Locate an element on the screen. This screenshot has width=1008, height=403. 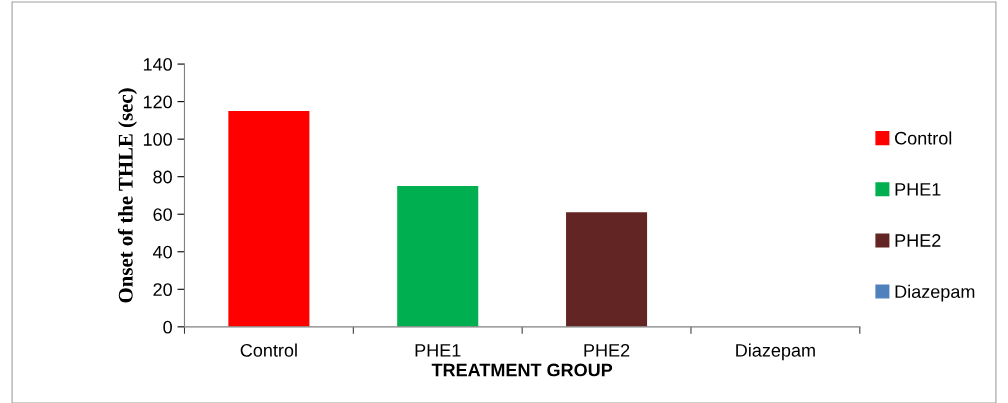
legend-label: PHE2 is located at coordinates (918, 240).